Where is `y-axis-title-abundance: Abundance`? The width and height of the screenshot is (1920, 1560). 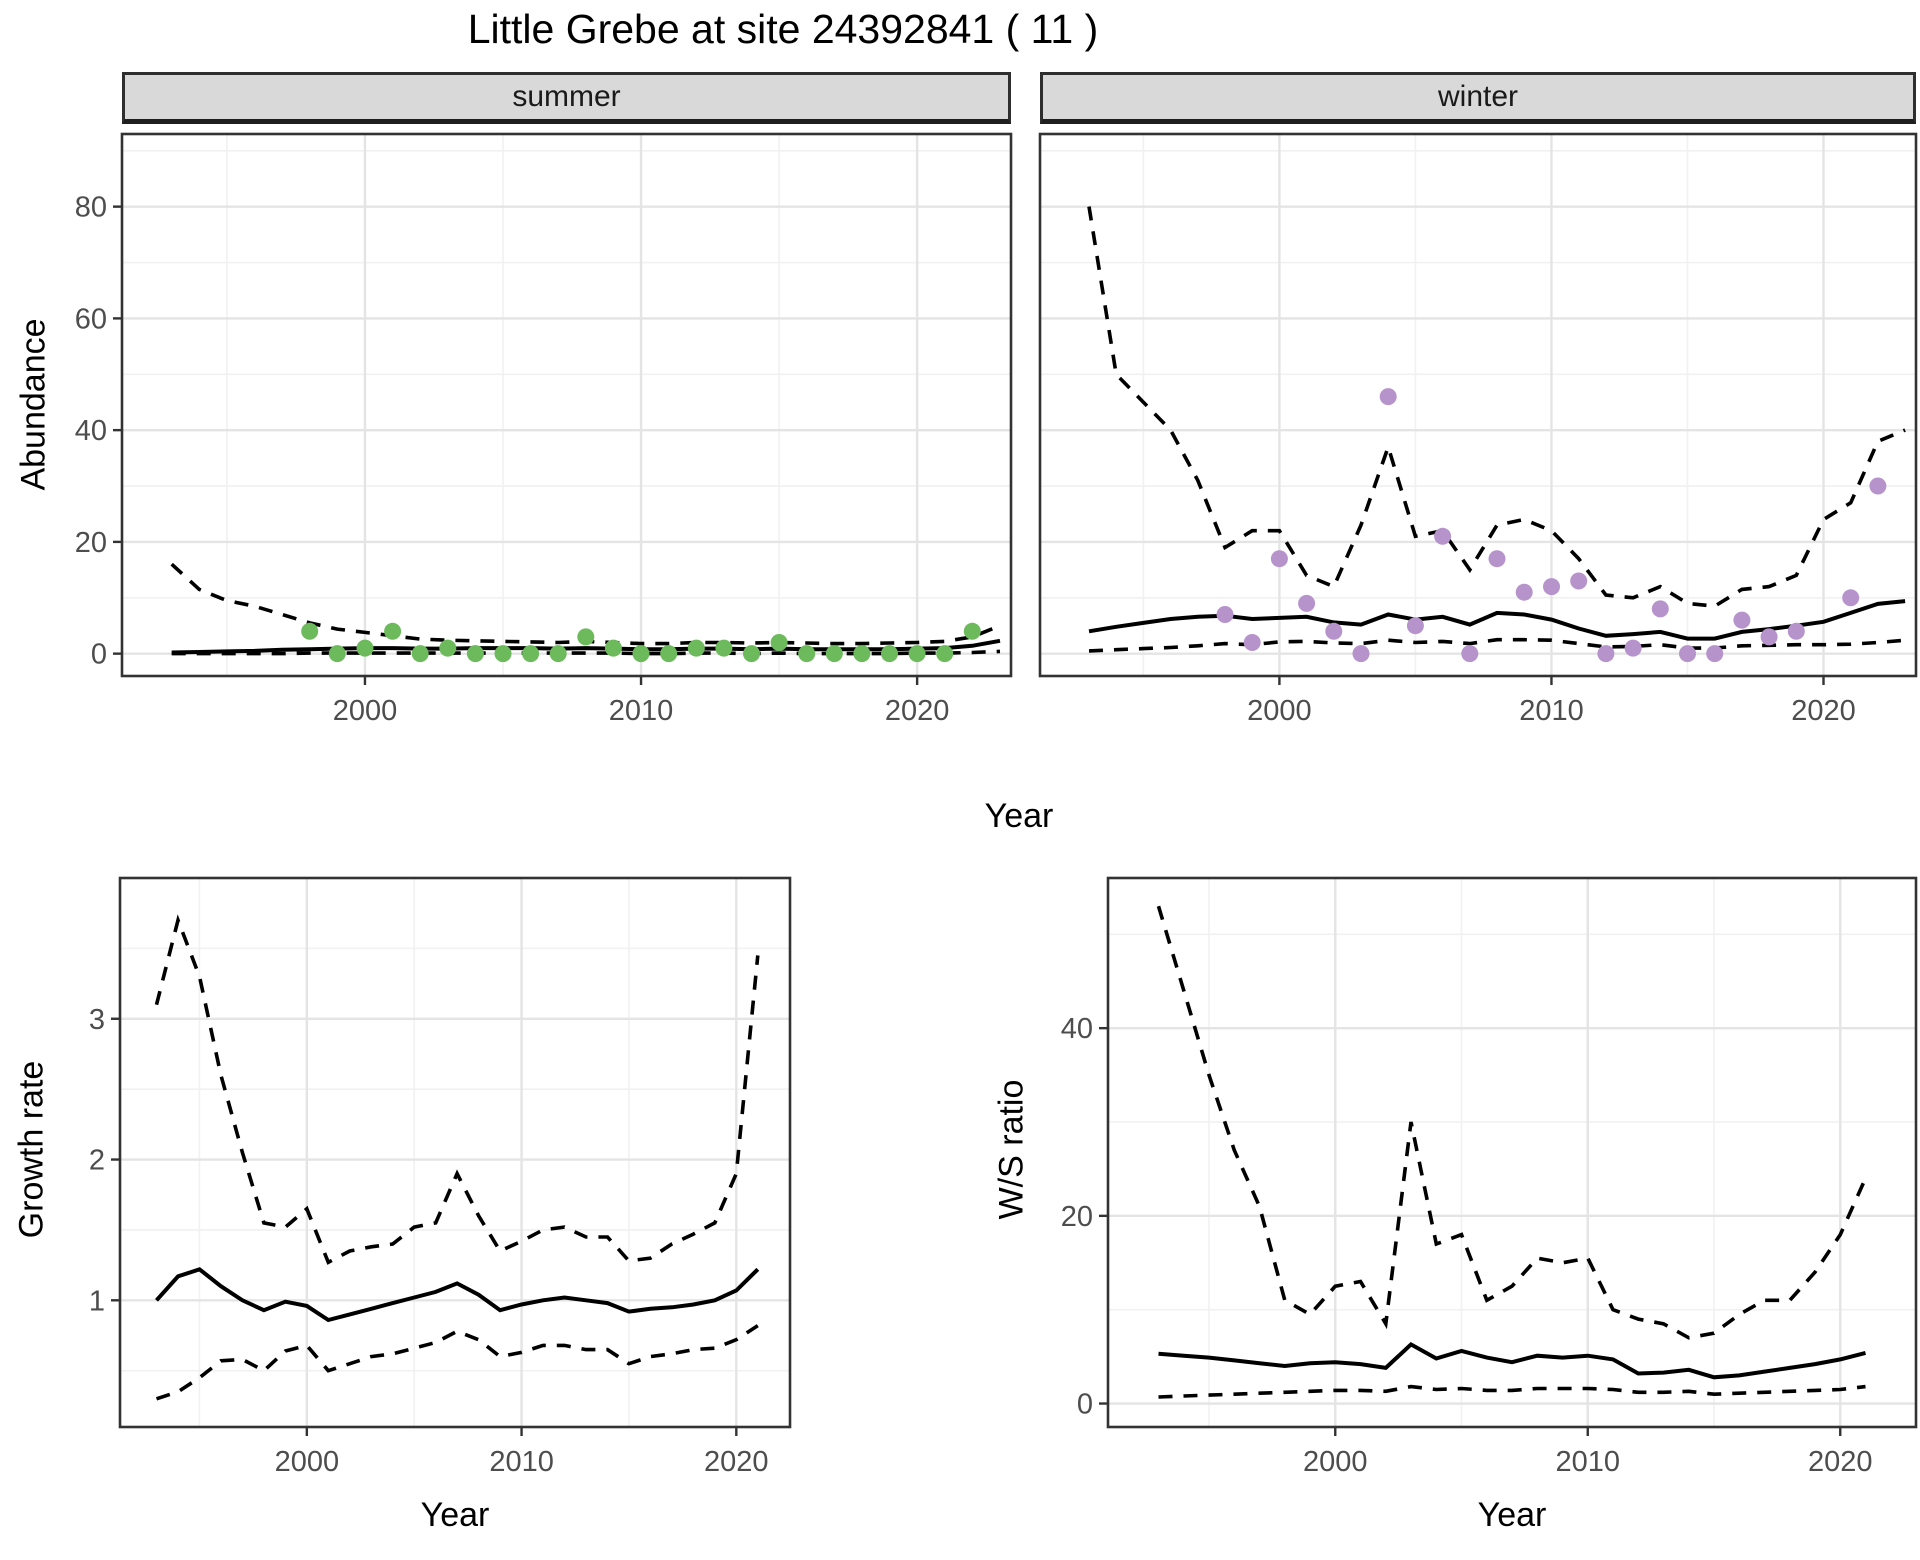 y-axis-title-abundance: Abundance is located at coordinates (33, 404).